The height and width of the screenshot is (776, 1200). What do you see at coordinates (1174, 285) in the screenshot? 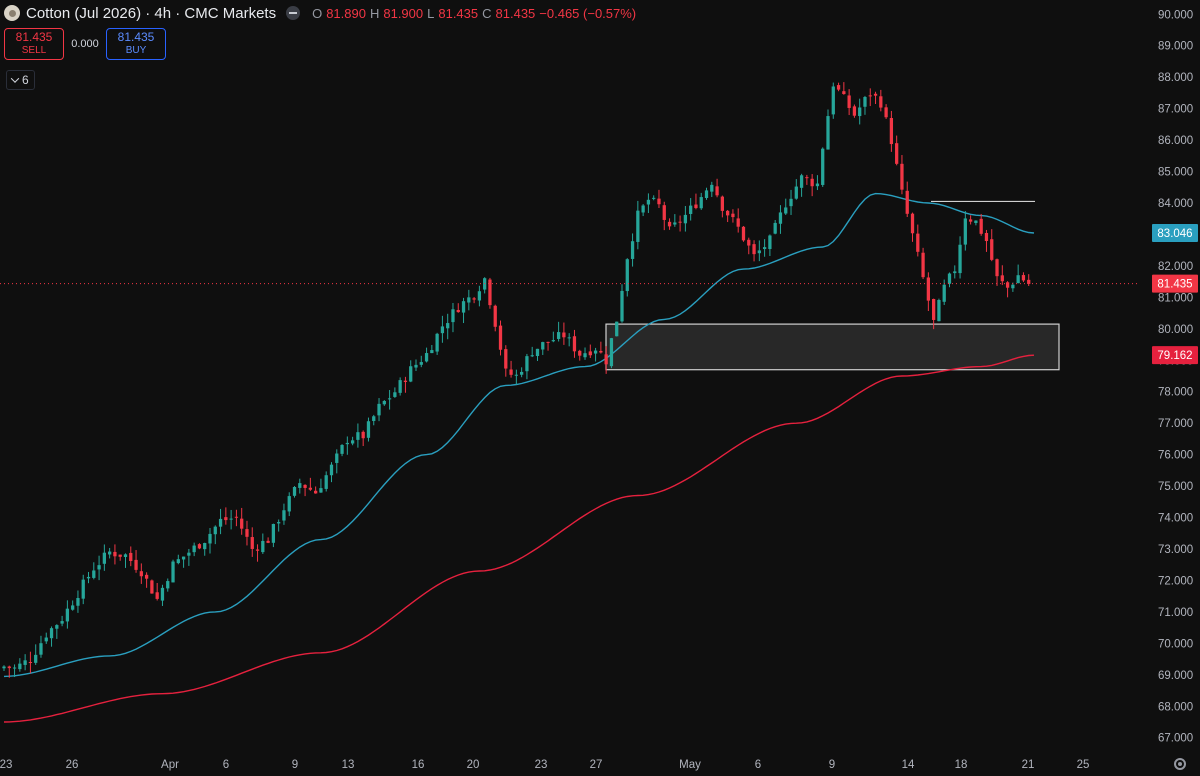
I see `last_price-badge-text: 81.435` at bounding box center [1174, 285].